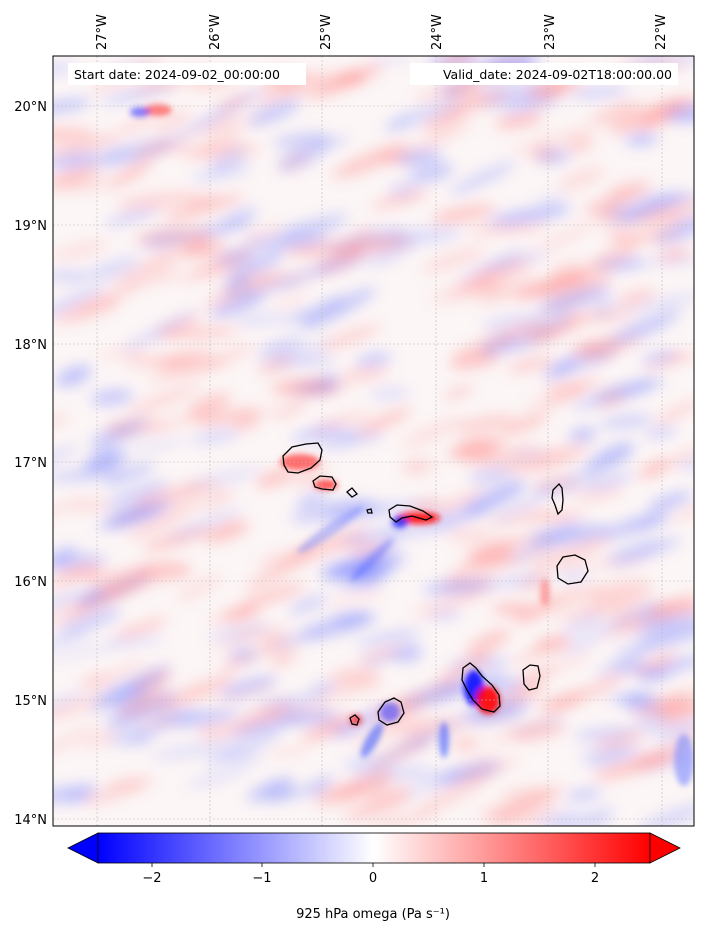  Describe the element at coordinates (302, 458) in the screenshot. I see `island-santo-antao` at that location.